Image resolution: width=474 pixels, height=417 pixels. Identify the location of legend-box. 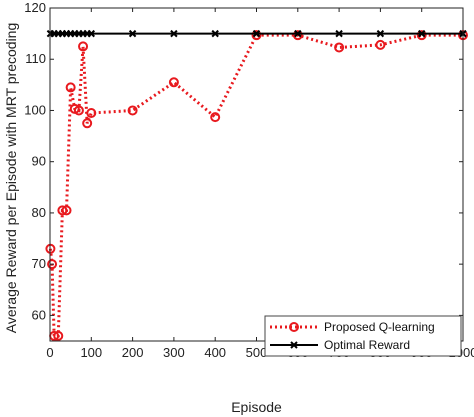
(363, 336).